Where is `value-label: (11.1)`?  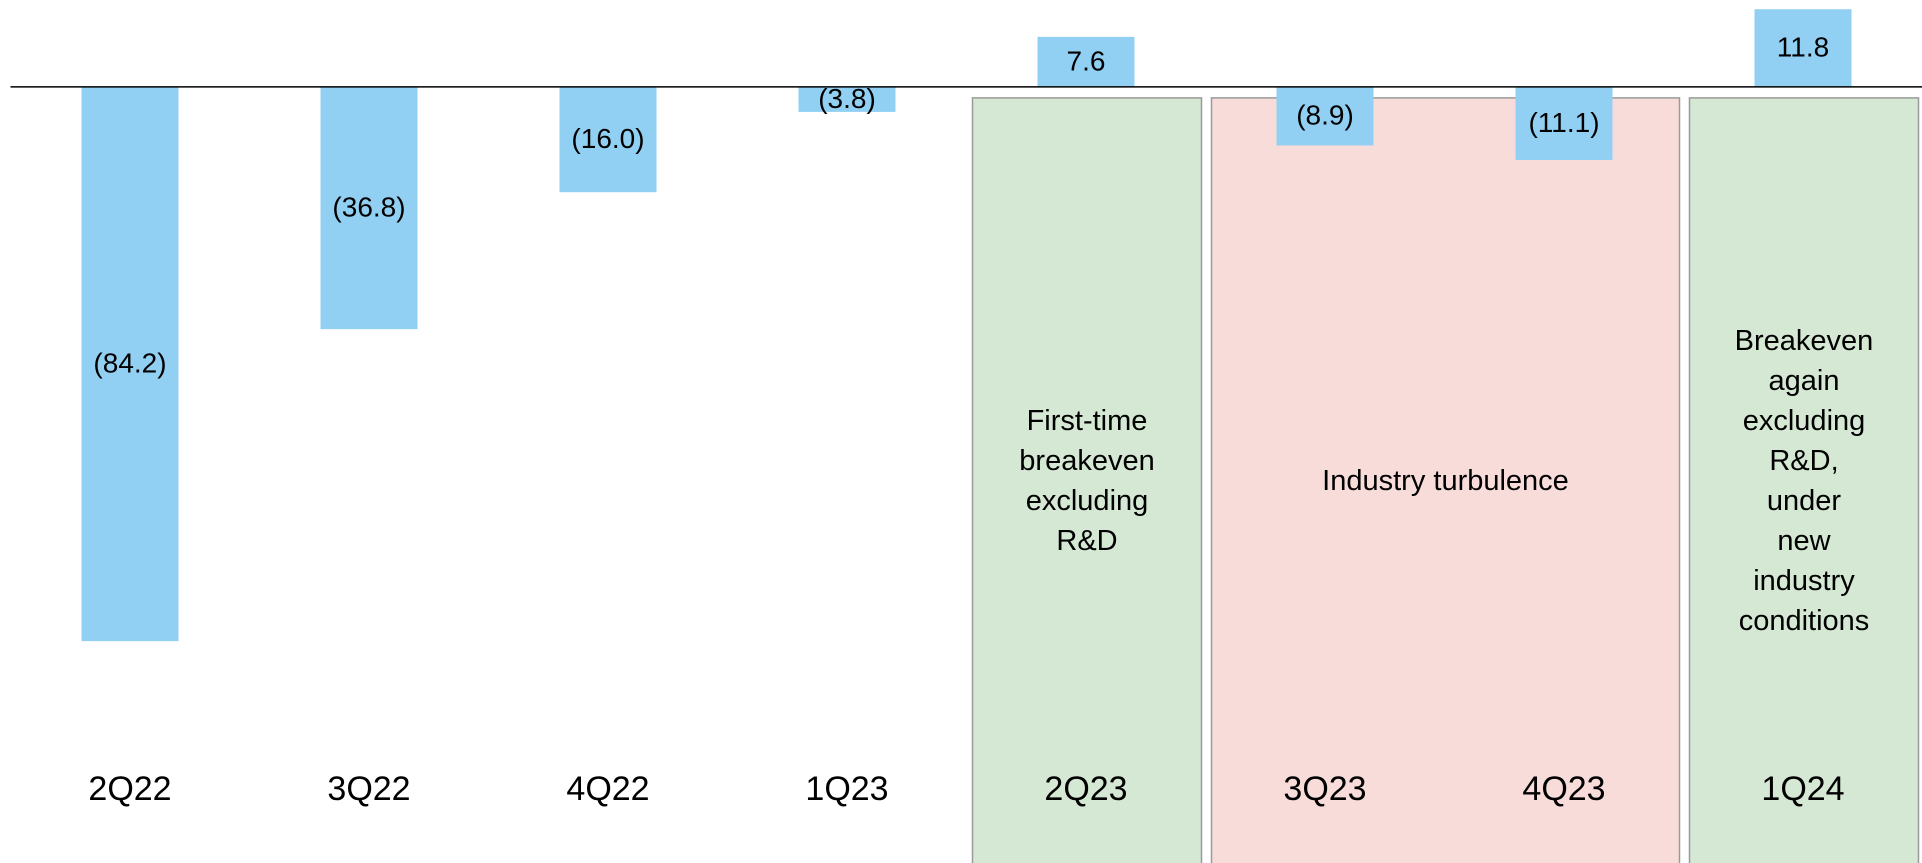 value-label: (11.1) is located at coordinates (1563, 122).